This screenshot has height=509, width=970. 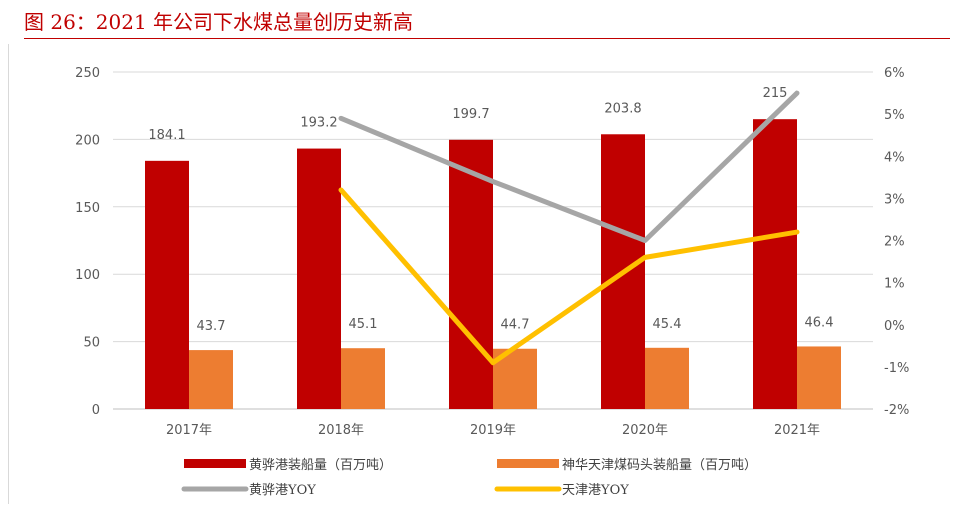 I want to click on right-axis-tick: 2%, so click(x=894, y=242).